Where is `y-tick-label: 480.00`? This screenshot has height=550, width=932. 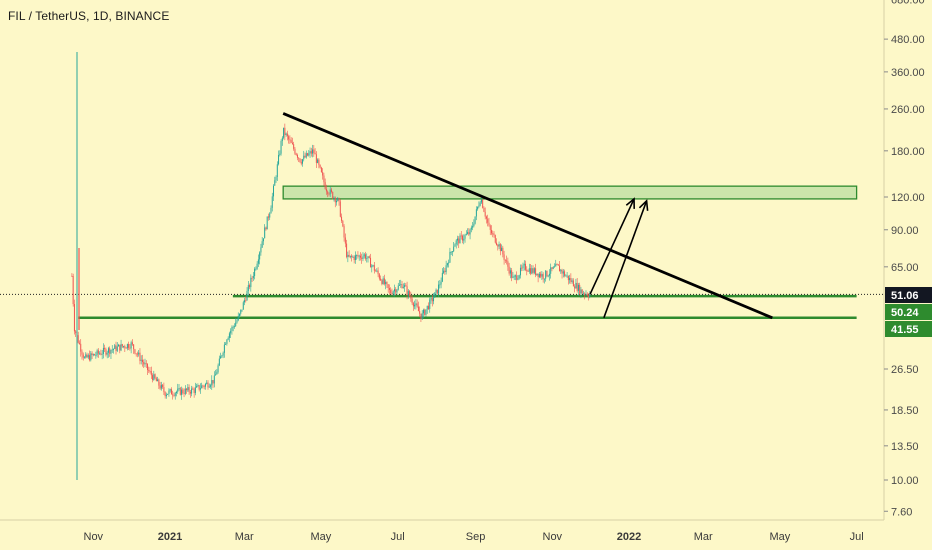 y-tick-label: 480.00 is located at coordinates (908, 40).